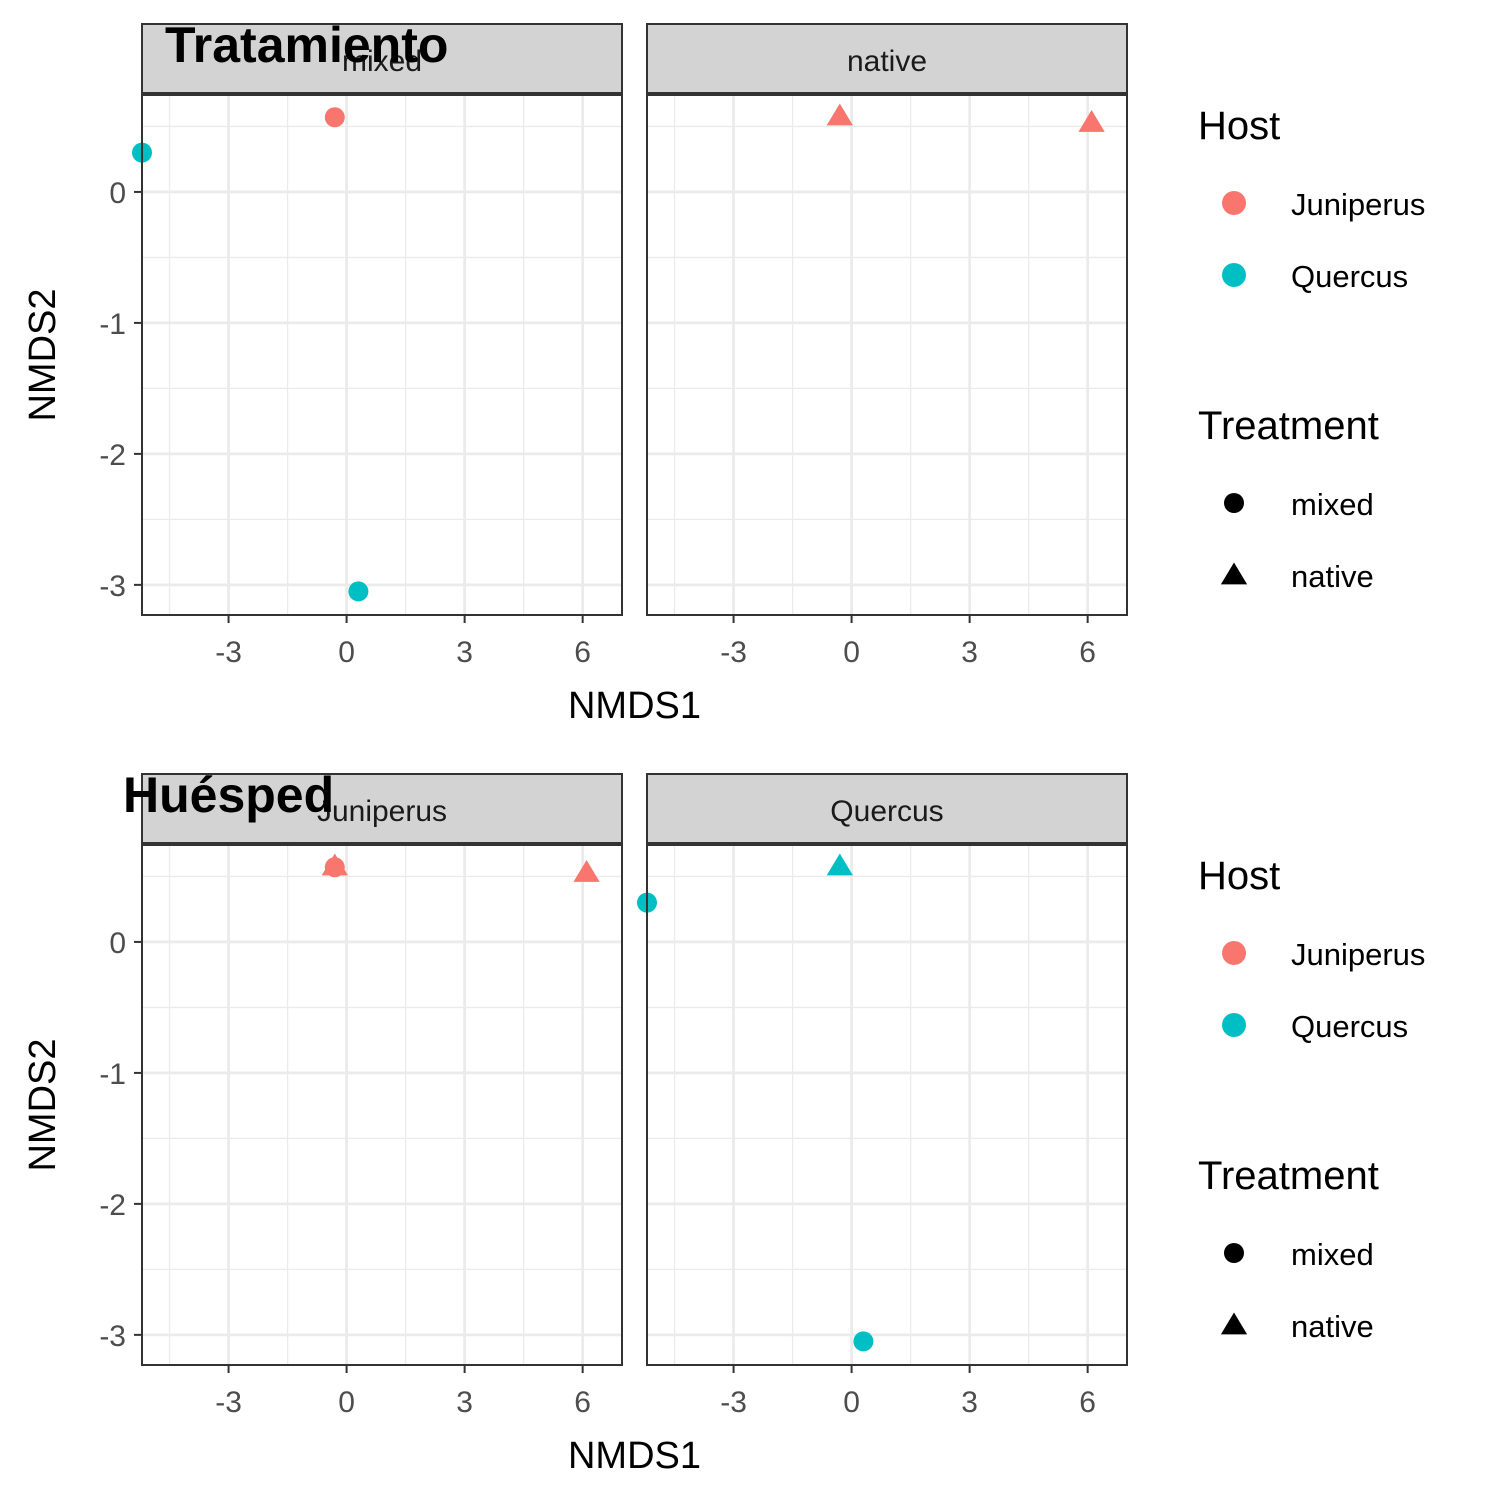 Image resolution: width=1500 pixels, height=1500 pixels. Describe the element at coordinates (382, 61) in the screenshot. I see `facet-strip-label: mixed` at that location.